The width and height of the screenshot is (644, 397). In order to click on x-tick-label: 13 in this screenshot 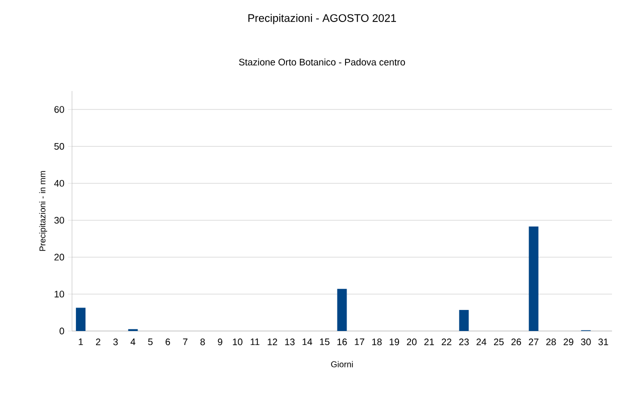, I will do `click(290, 342)`.